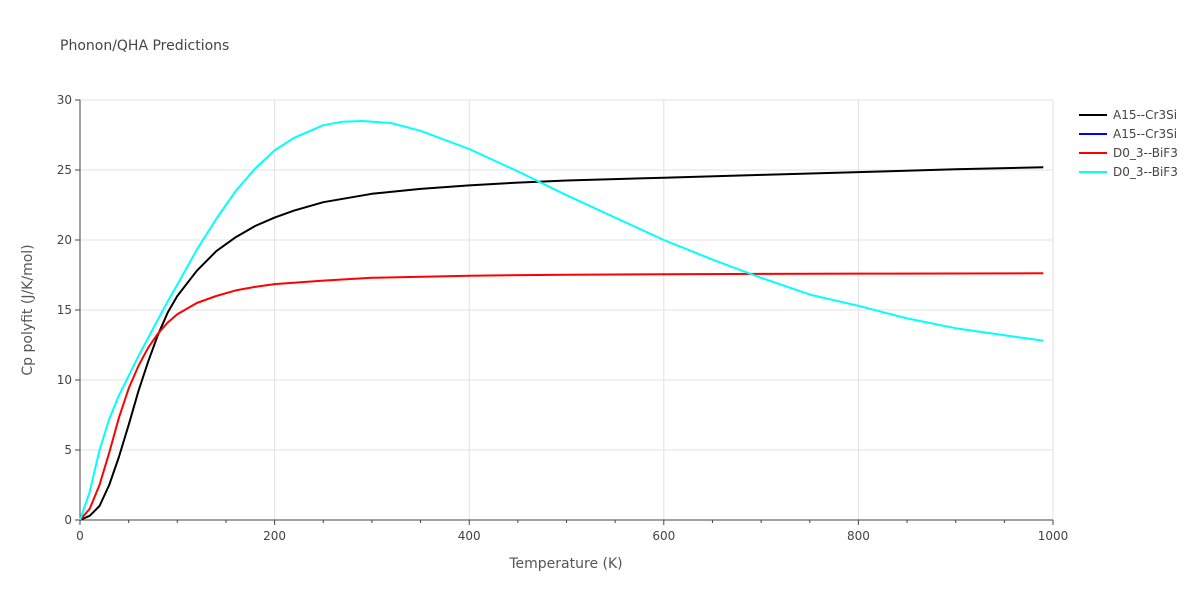 The image size is (1200, 600). I want to click on x-tick-label: 200, so click(274, 536).